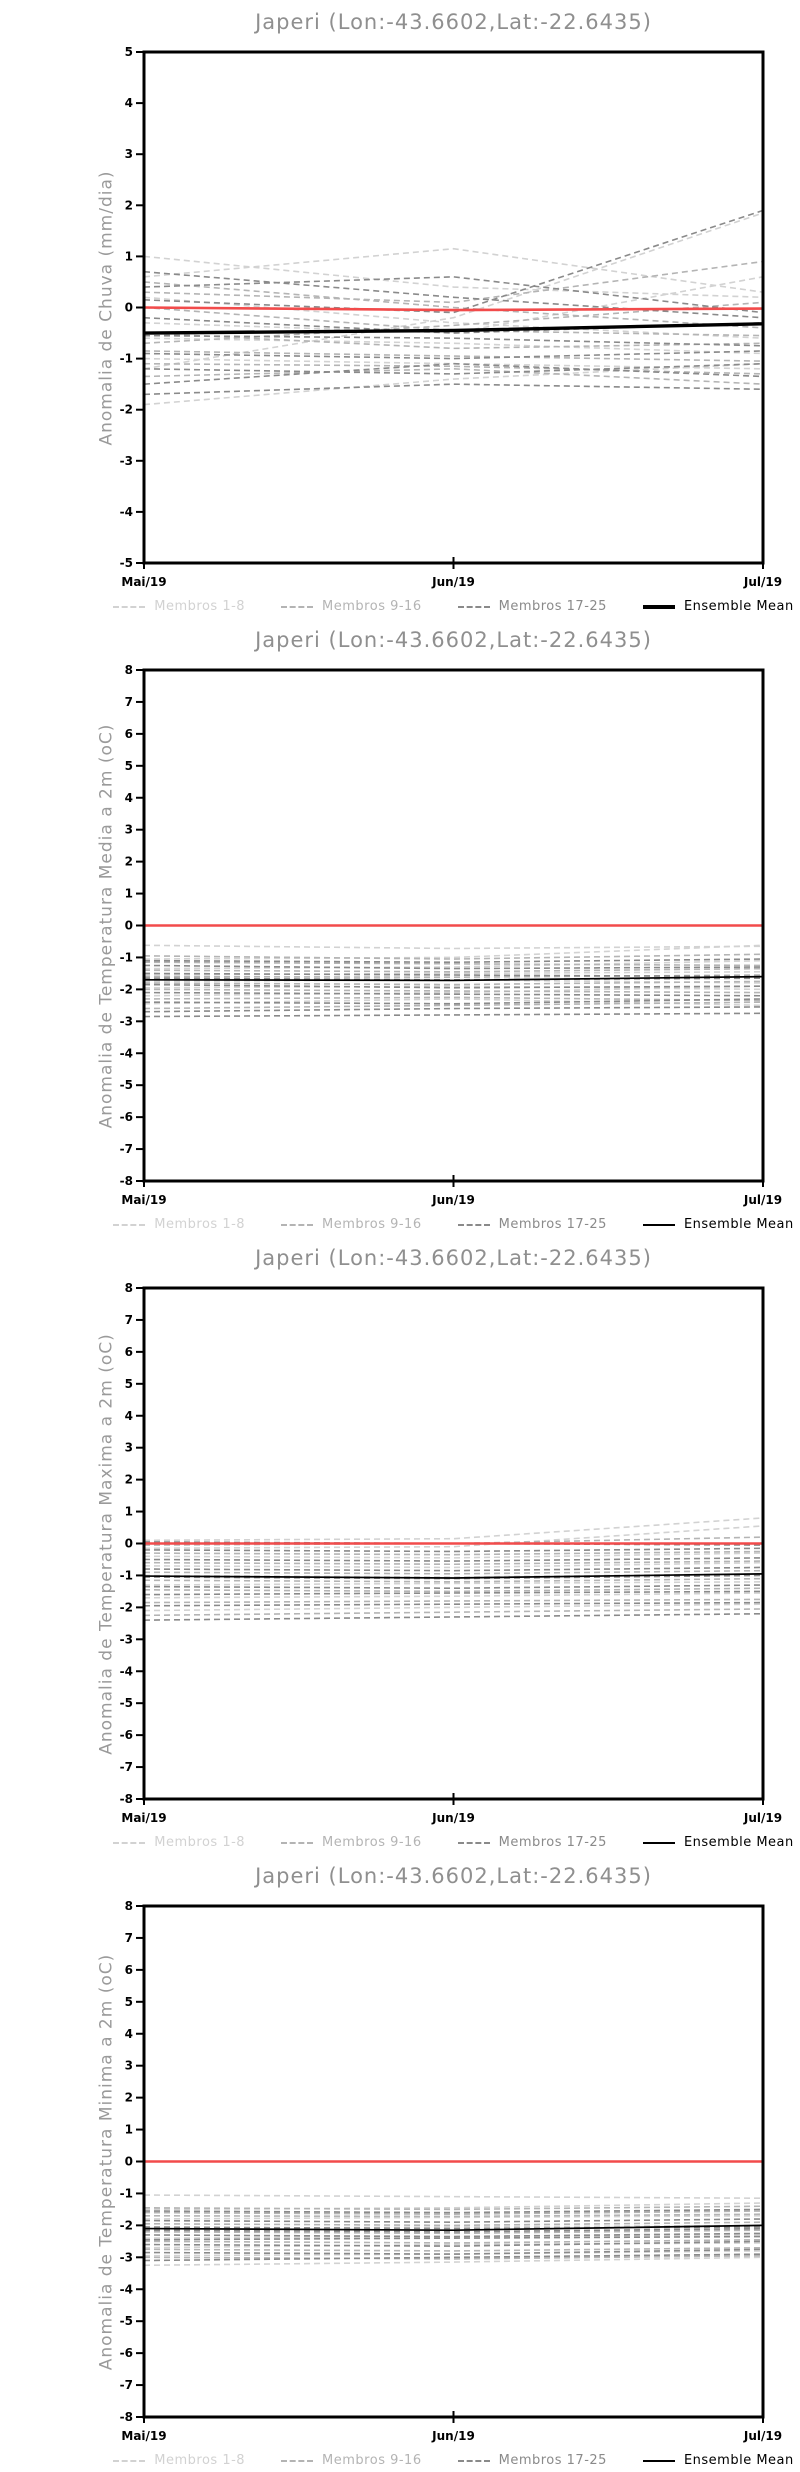  What do you see at coordinates (658, 606) in the screenshot?
I see `legend-mean-line-sample` at bounding box center [658, 606].